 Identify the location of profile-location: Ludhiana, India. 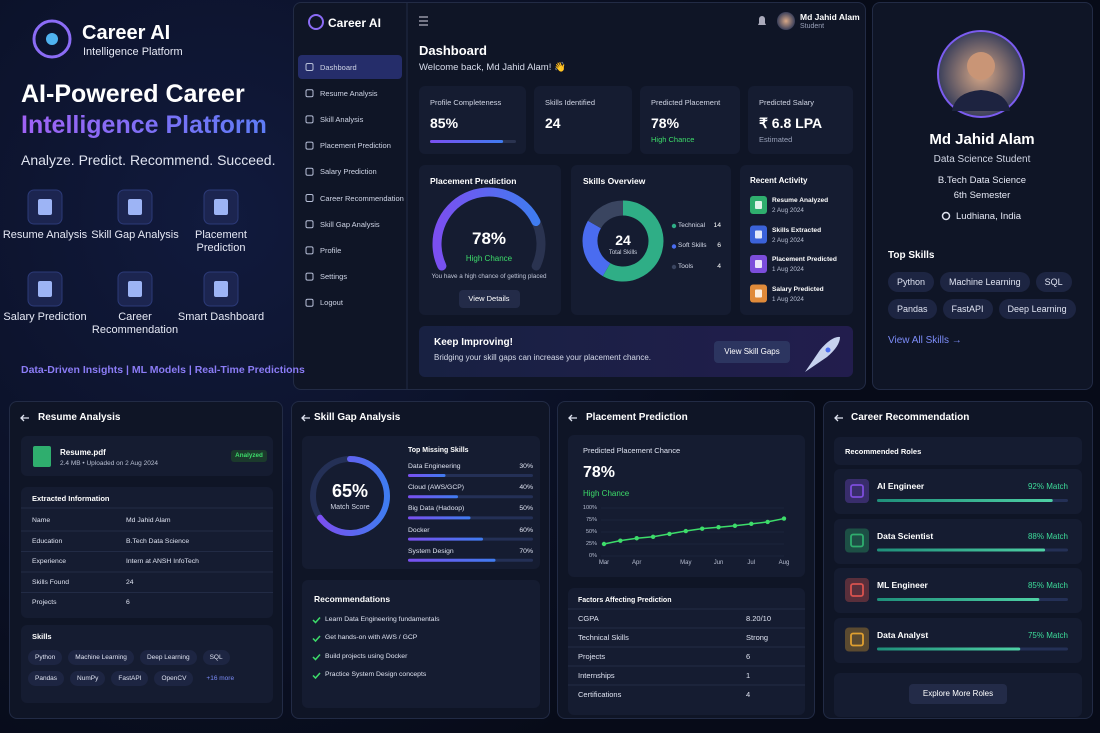
(988, 216).